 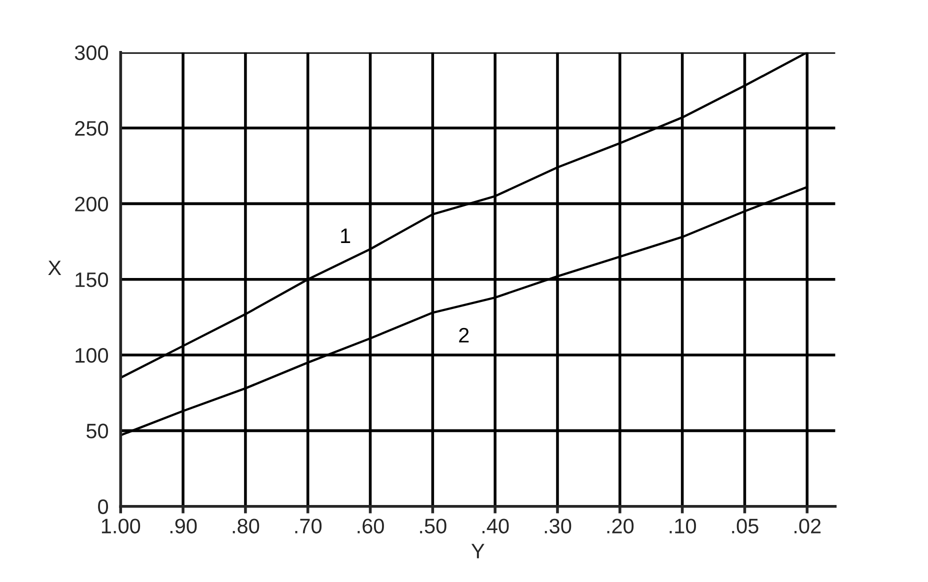 What do you see at coordinates (308, 526) in the screenshot?
I see `x-tick-label: .70` at bounding box center [308, 526].